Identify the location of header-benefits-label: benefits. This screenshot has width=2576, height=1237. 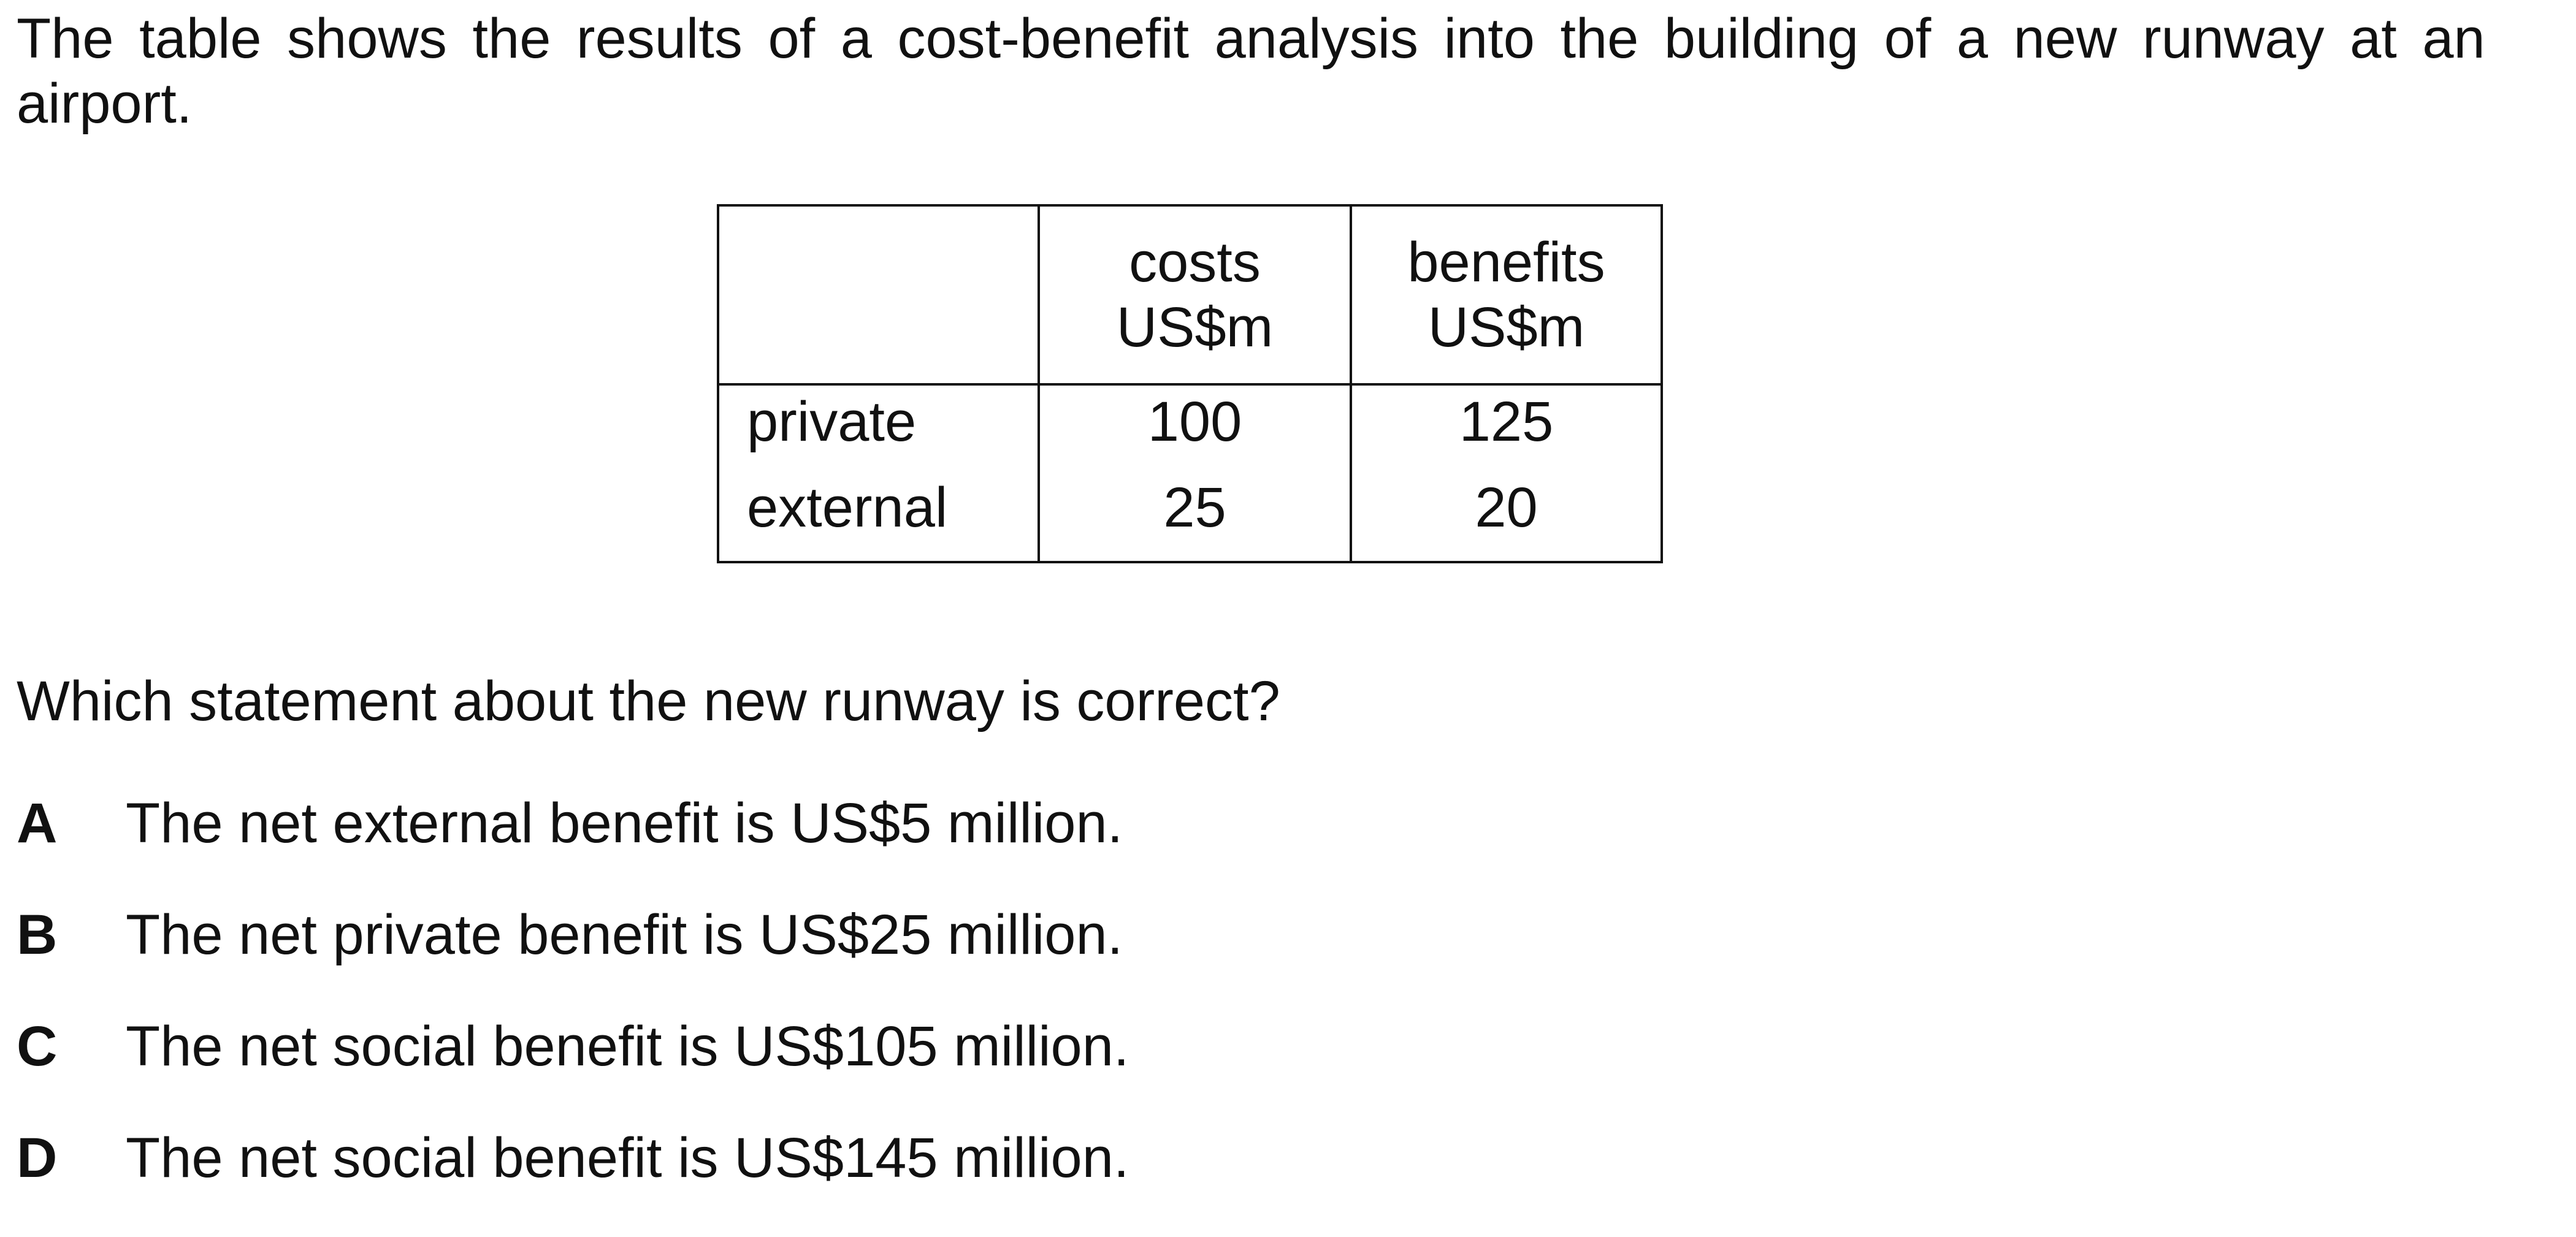
(1506, 262).